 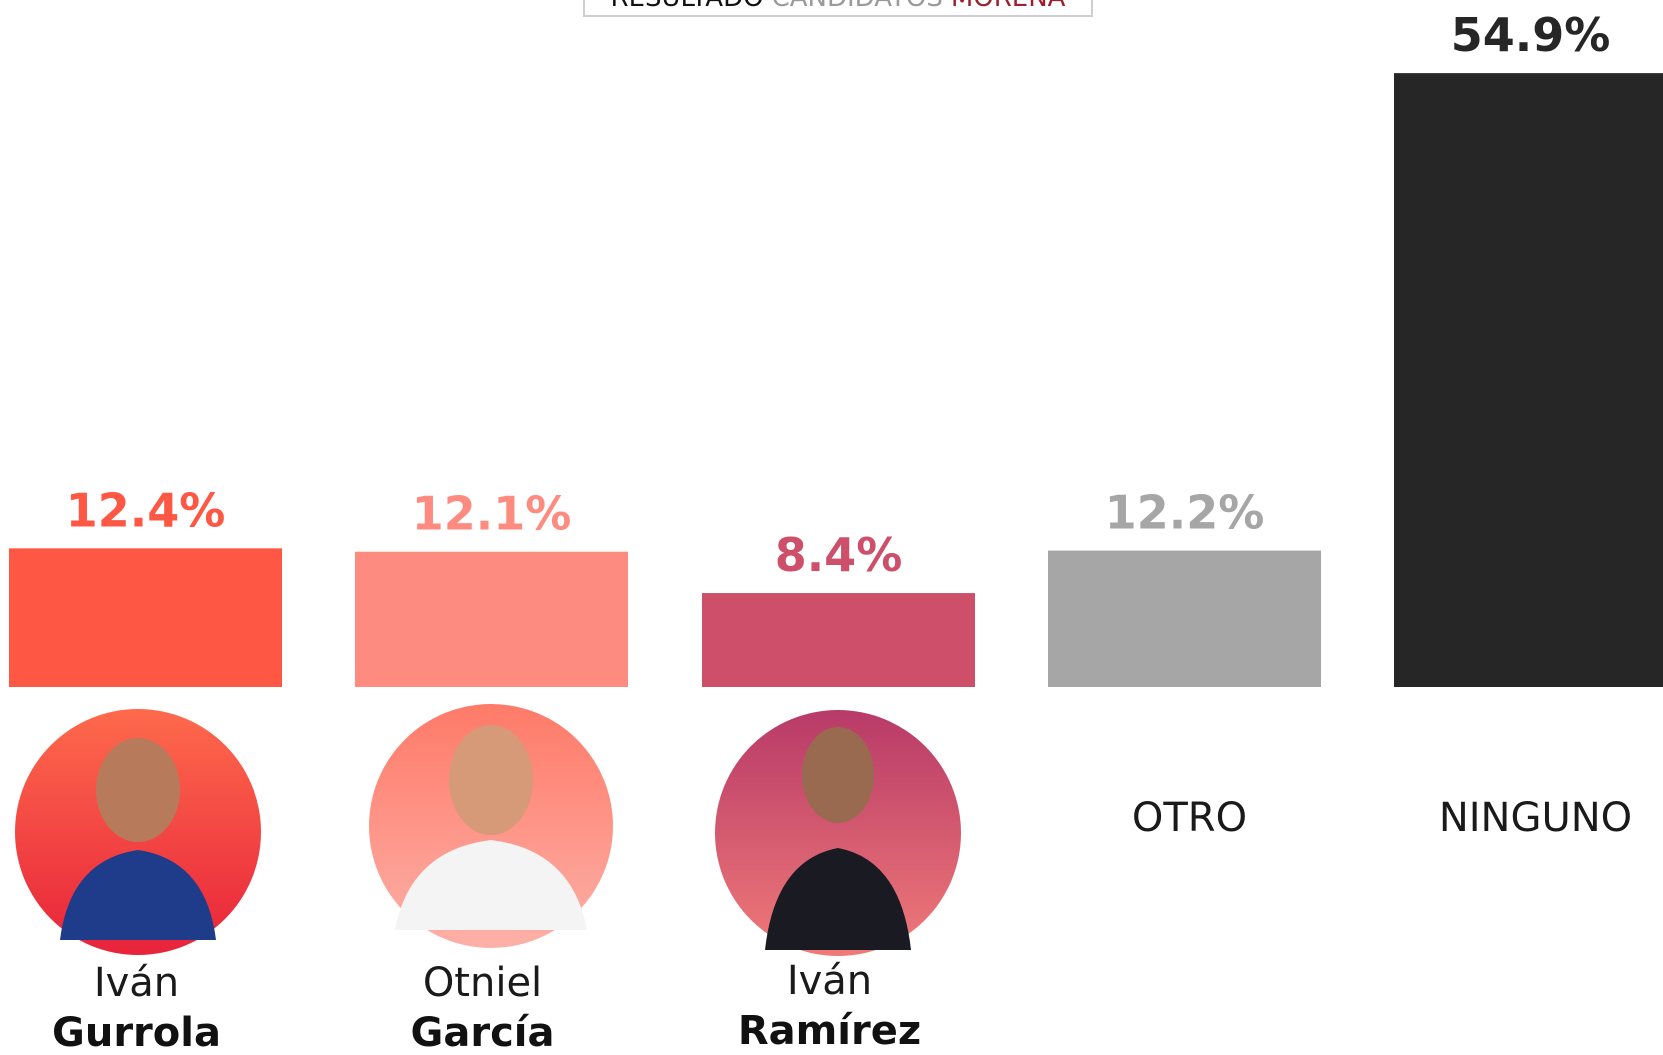 What do you see at coordinates (483, 1032) in the screenshot?
I see `last-name: García` at bounding box center [483, 1032].